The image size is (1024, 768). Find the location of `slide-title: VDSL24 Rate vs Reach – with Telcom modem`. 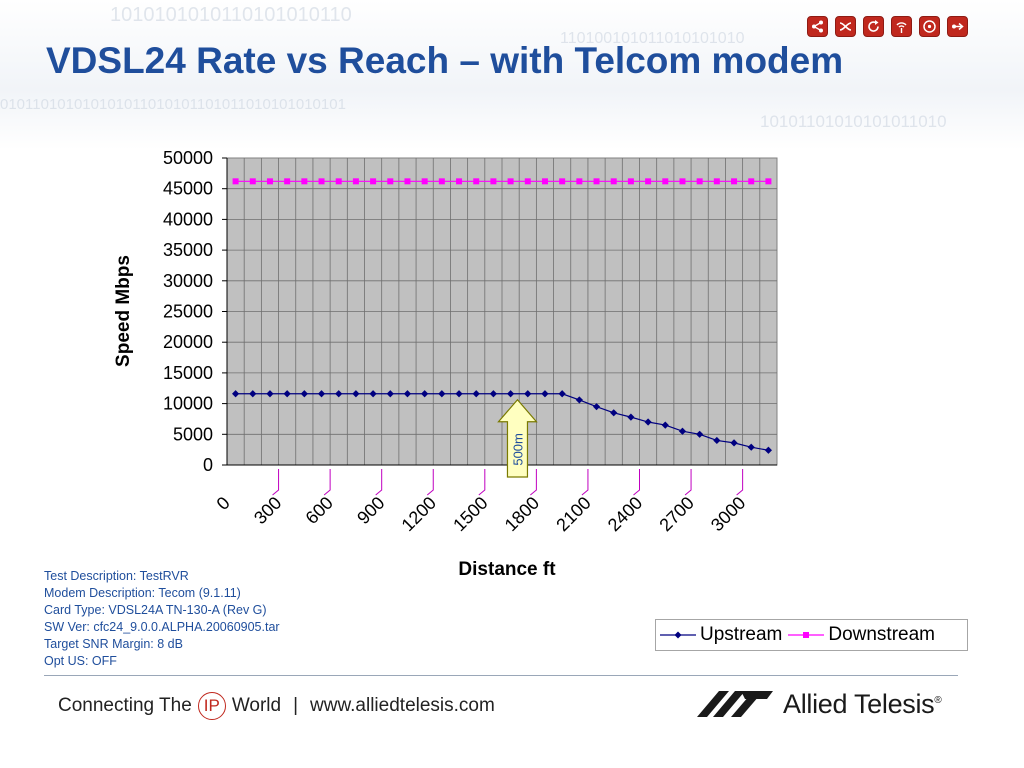

slide-title: VDSL24 Rate vs Reach – with Telcom modem is located at coordinates (445, 60).